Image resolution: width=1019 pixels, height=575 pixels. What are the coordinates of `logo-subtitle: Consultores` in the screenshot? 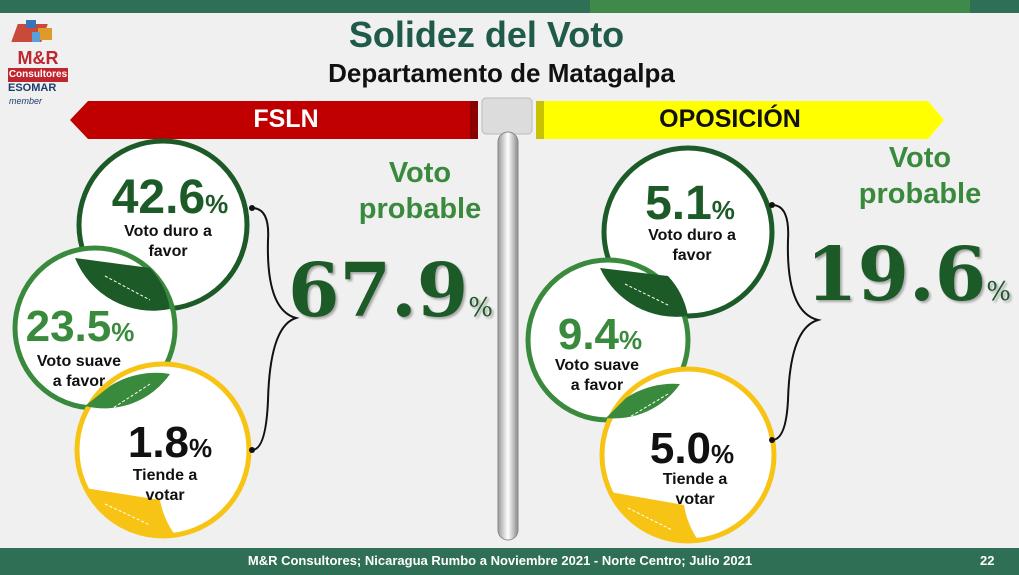 It's located at (38, 75).